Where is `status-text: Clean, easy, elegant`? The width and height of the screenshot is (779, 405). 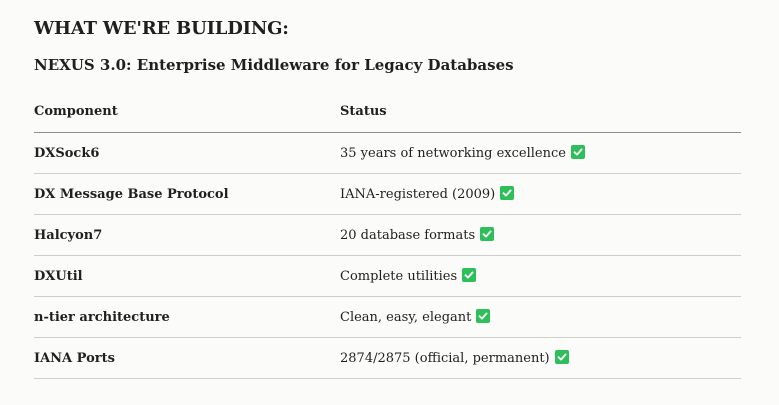 status-text: Clean, easy, elegant is located at coordinates (406, 317).